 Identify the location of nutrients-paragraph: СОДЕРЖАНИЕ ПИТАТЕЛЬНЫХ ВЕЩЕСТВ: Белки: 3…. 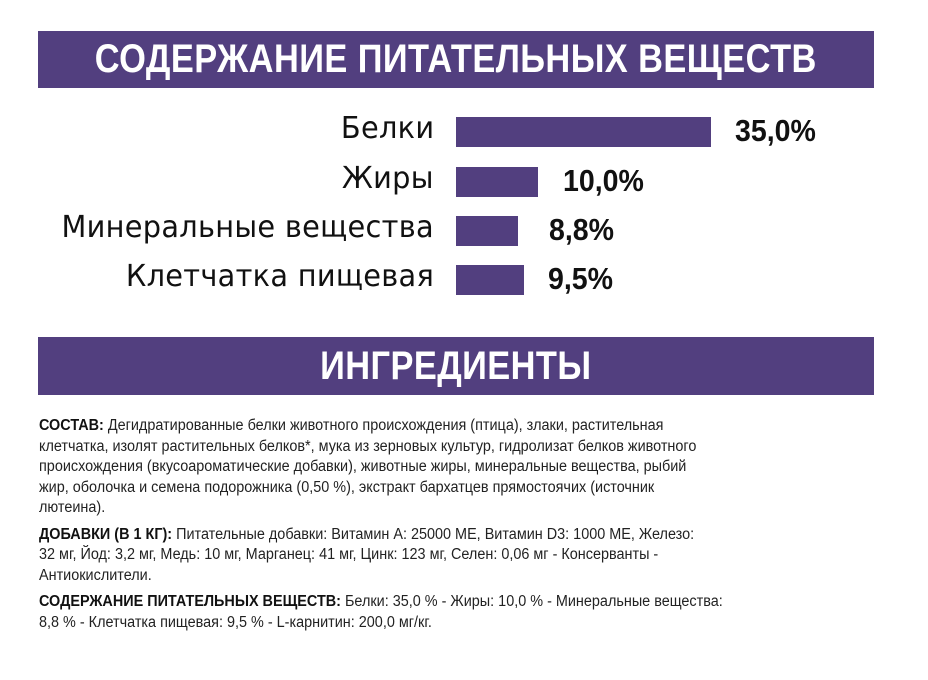
(381, 612).